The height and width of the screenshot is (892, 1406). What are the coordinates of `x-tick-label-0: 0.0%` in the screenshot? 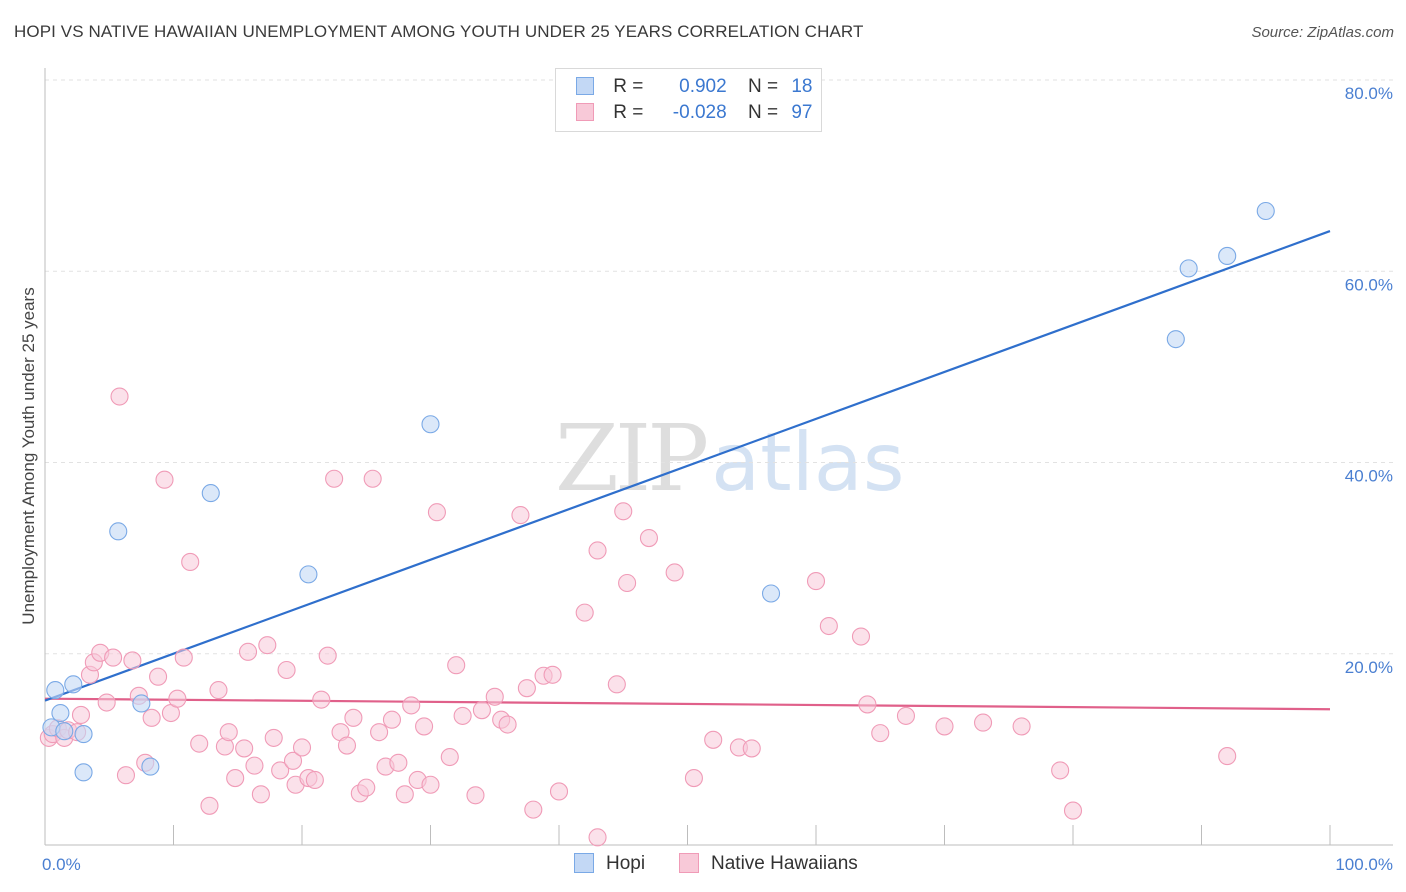 It's located at (61, 864).